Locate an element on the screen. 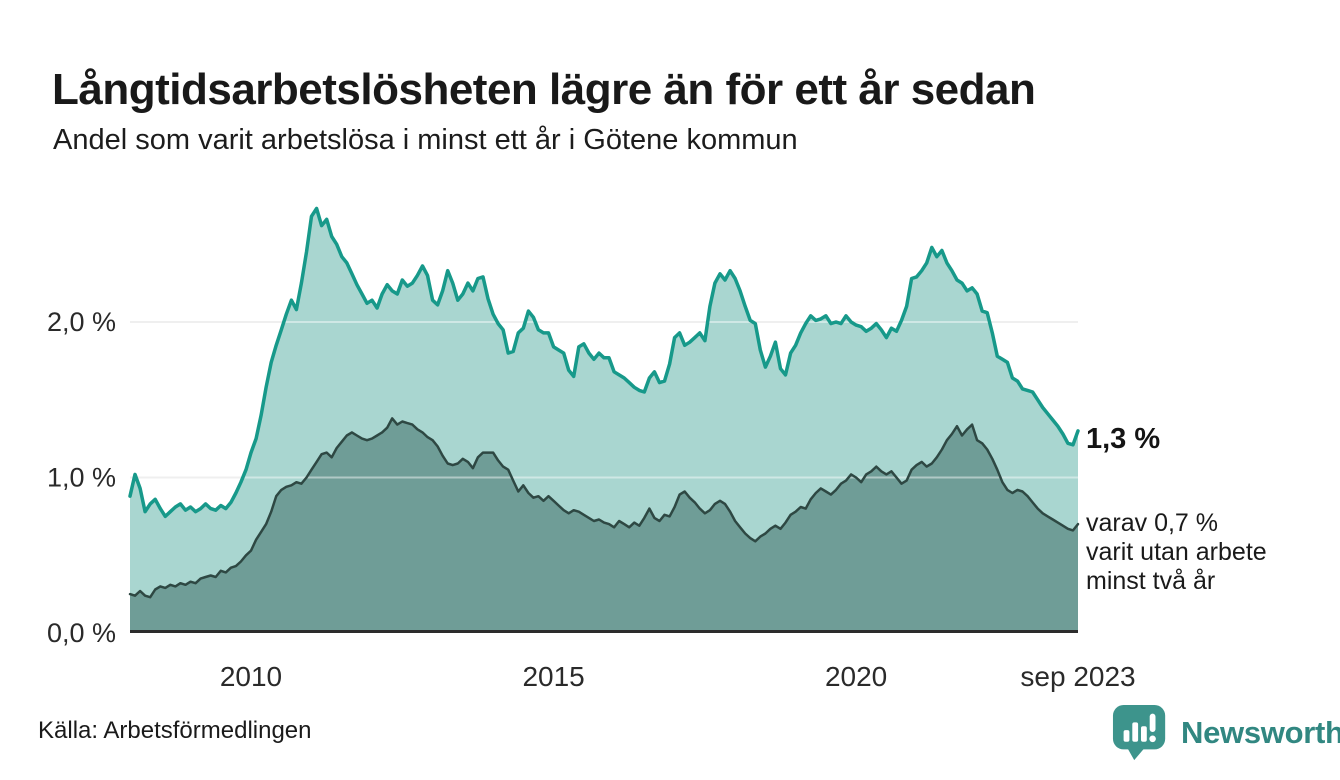 This screenshot has height=780, width=1340. x-axis-tick-labels: 2010 2015 2020 sep 2023 is located at coordinates (678, 676).